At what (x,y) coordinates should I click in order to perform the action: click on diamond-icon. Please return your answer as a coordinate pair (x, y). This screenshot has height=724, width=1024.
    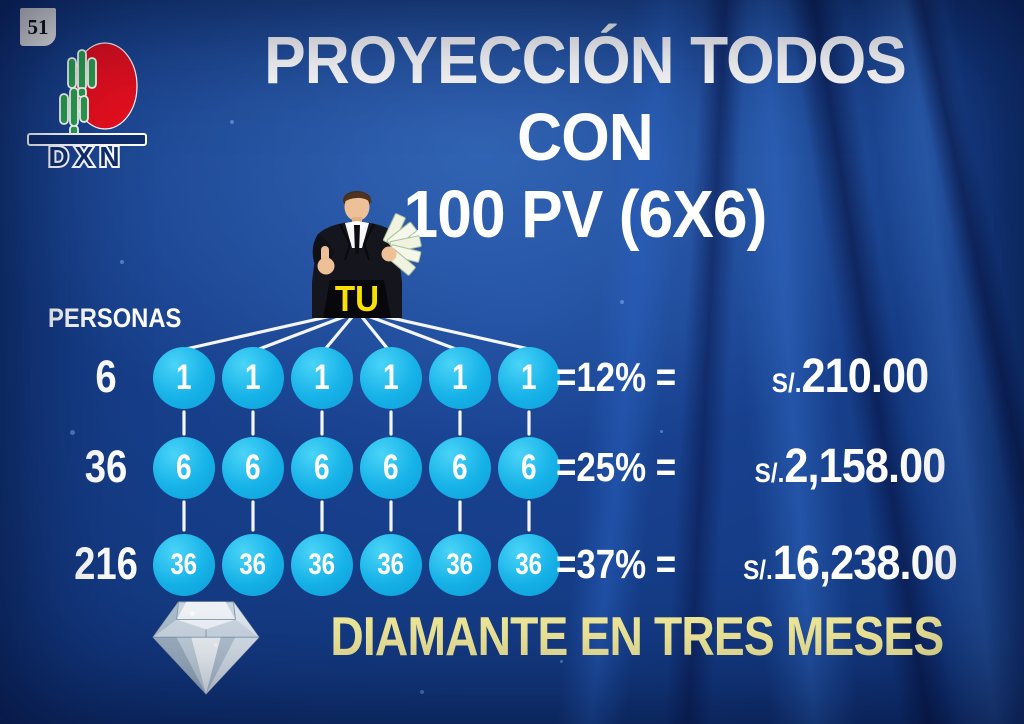
    Looking at the image, I should click on (206, 648).